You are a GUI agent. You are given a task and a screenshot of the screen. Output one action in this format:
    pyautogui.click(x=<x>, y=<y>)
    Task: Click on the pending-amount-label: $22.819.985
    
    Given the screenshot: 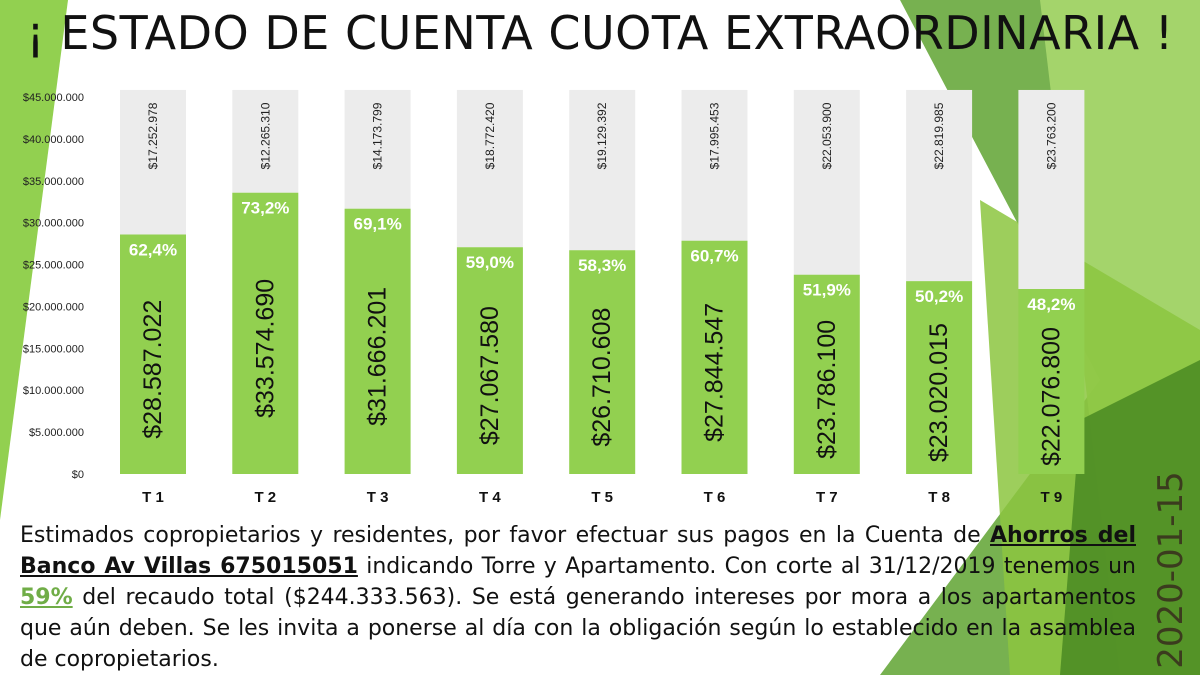 What is the action you would take?
    pyautogui.click(x=939, y=135)
    